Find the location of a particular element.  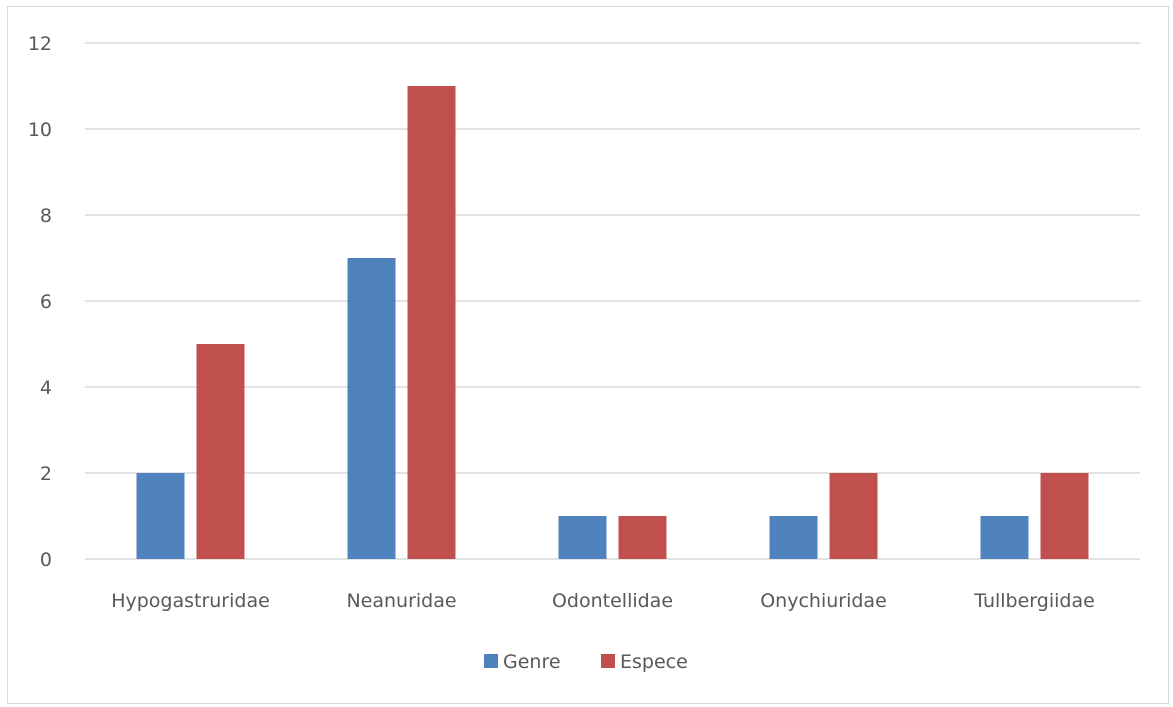

bar-genre-onychiuridae is located at coordinates (793, 537).